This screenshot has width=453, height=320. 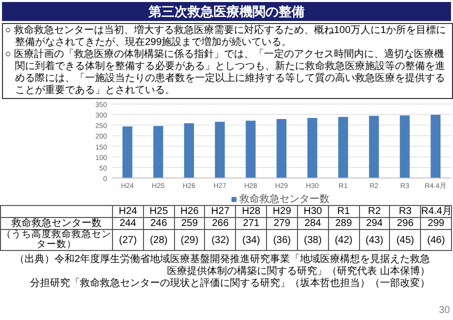 What do you see at coordinates (374, 211) in the screenshot?
I see `category-label: R2` at bounding box center [374, 211].